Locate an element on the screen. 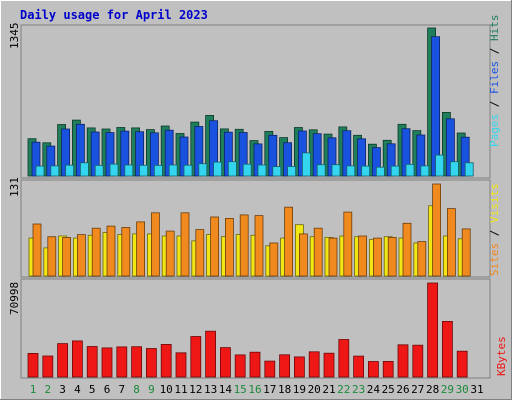 This screenshot has width=512, height=400. x-tick-label: 8 is located at coordinates (136, 389).